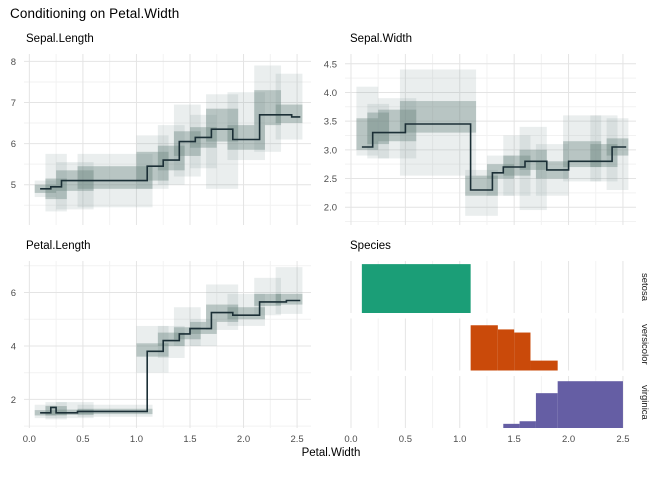 The width and height of the screenshot is (672, 480). I want to click on facet-label-setosa: setosa, so click(644, 287).